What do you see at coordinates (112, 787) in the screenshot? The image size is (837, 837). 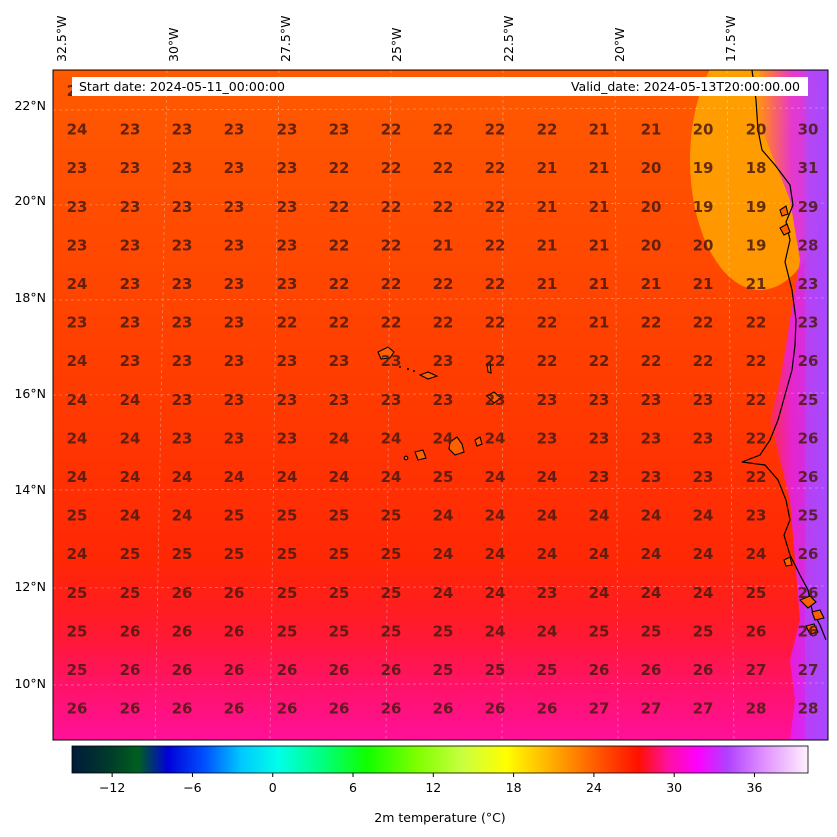 I see `colorbar-tick-label: −12` at bounding box center [112, 787].